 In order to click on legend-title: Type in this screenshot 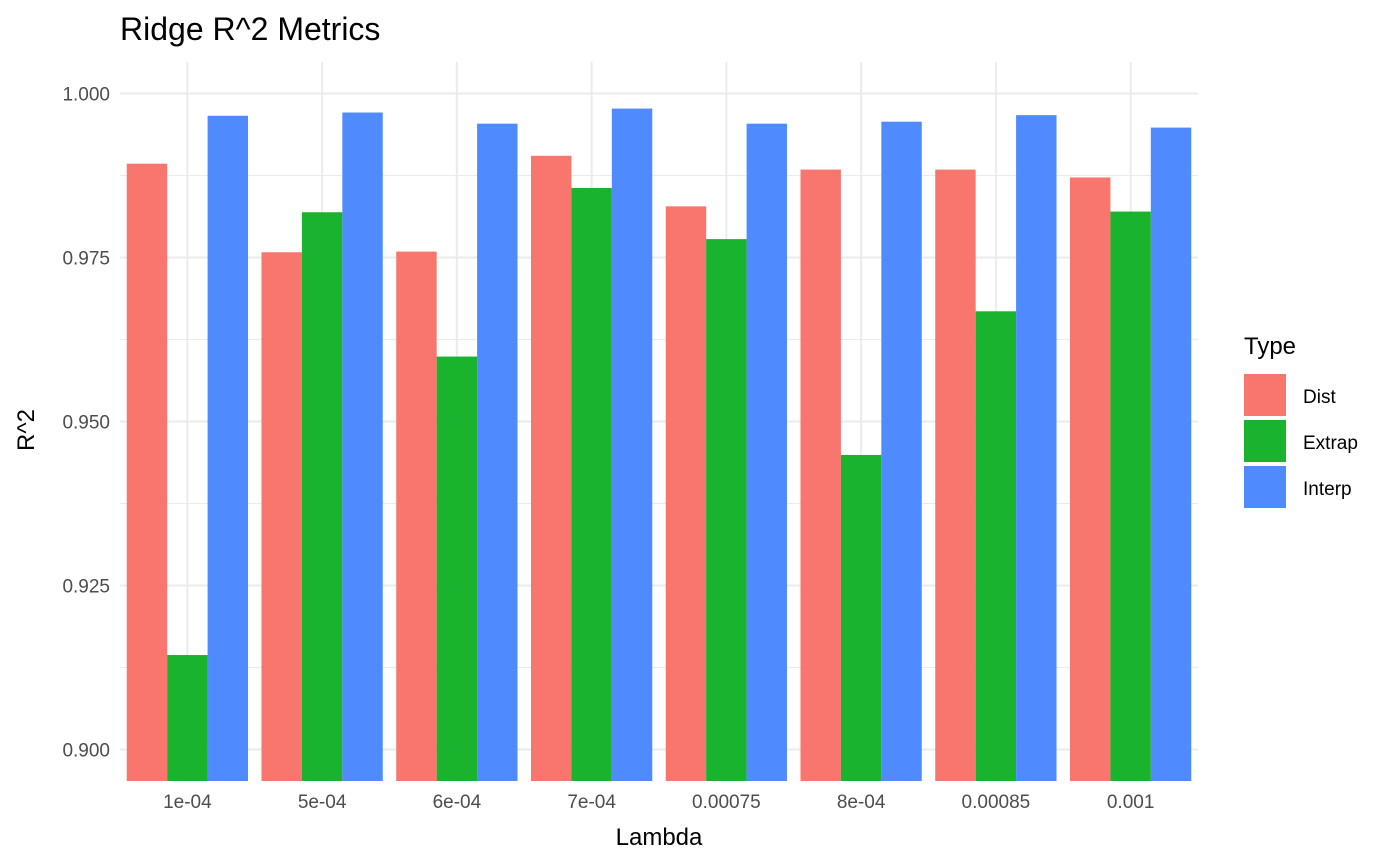, I will do `click(1270, 346)`.